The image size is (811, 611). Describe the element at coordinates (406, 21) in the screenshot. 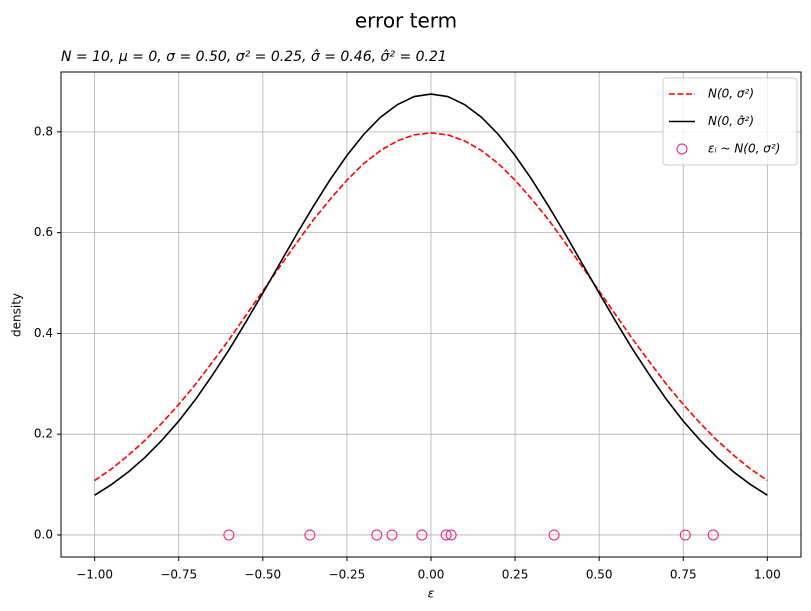

I see `chart-title: error term` at that location.